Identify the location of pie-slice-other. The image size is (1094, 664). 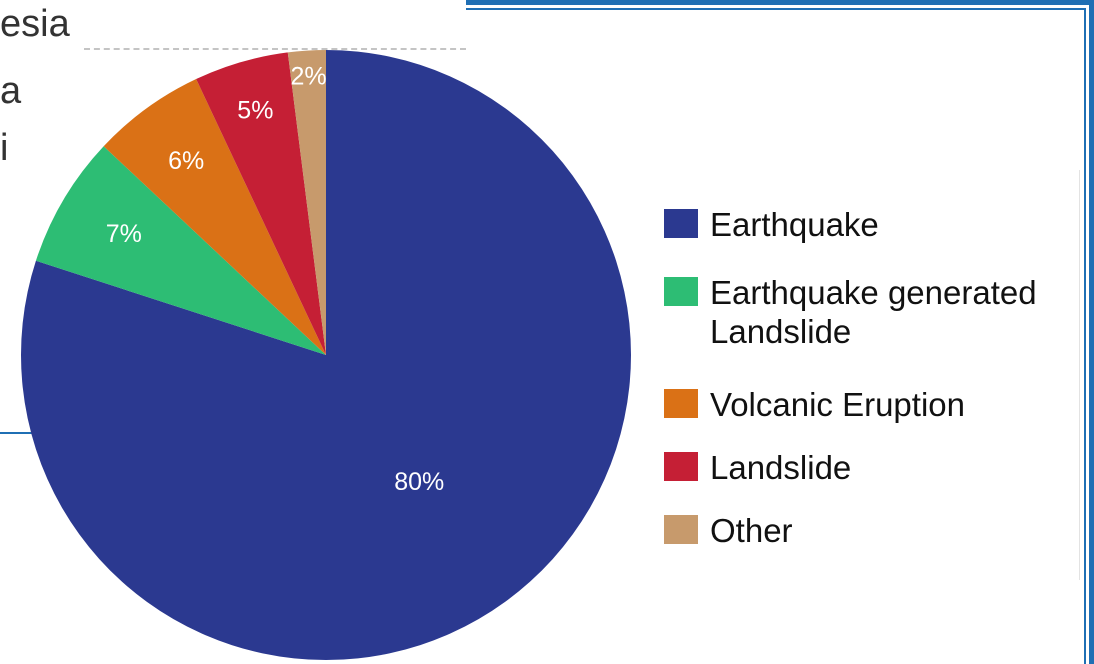
(306, 202).